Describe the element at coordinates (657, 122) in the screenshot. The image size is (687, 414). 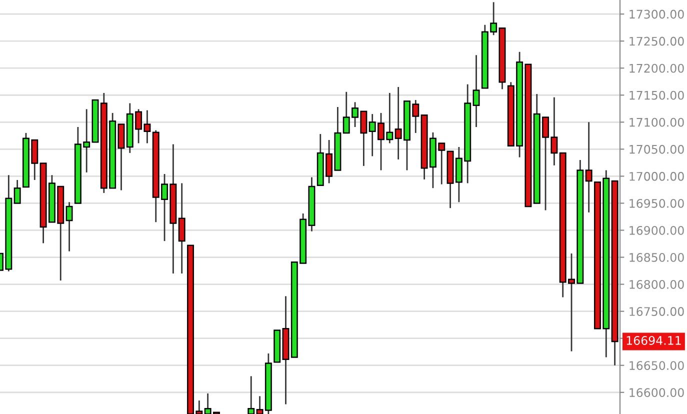
I see `y-tick-label: 17100.00` at that location.